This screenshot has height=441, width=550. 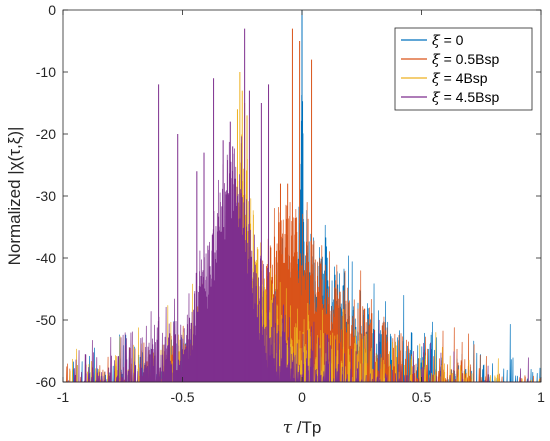 I want to click on y-tick-label: -30, so click(x=46, y=196).